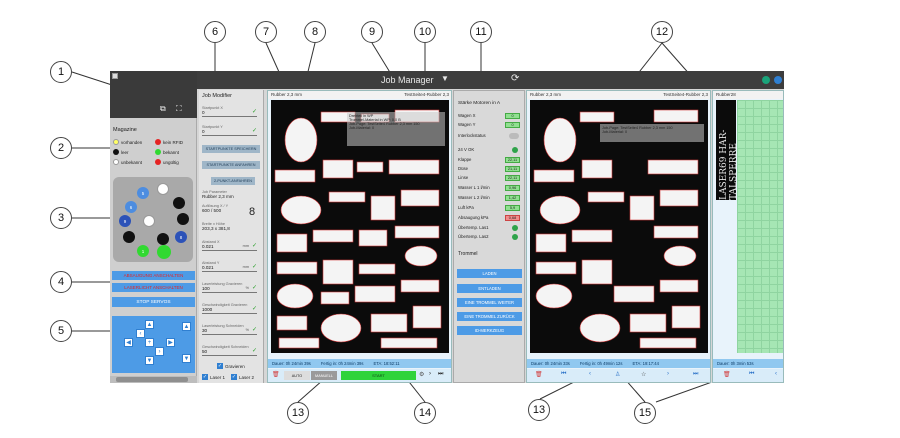 Image resolution: width=900 pixels, height=438 pixels. What do you see at coordinates (128, 342) in the screenshot?
I see `jog-left-button: ◀` at bounding box center [128, 342].